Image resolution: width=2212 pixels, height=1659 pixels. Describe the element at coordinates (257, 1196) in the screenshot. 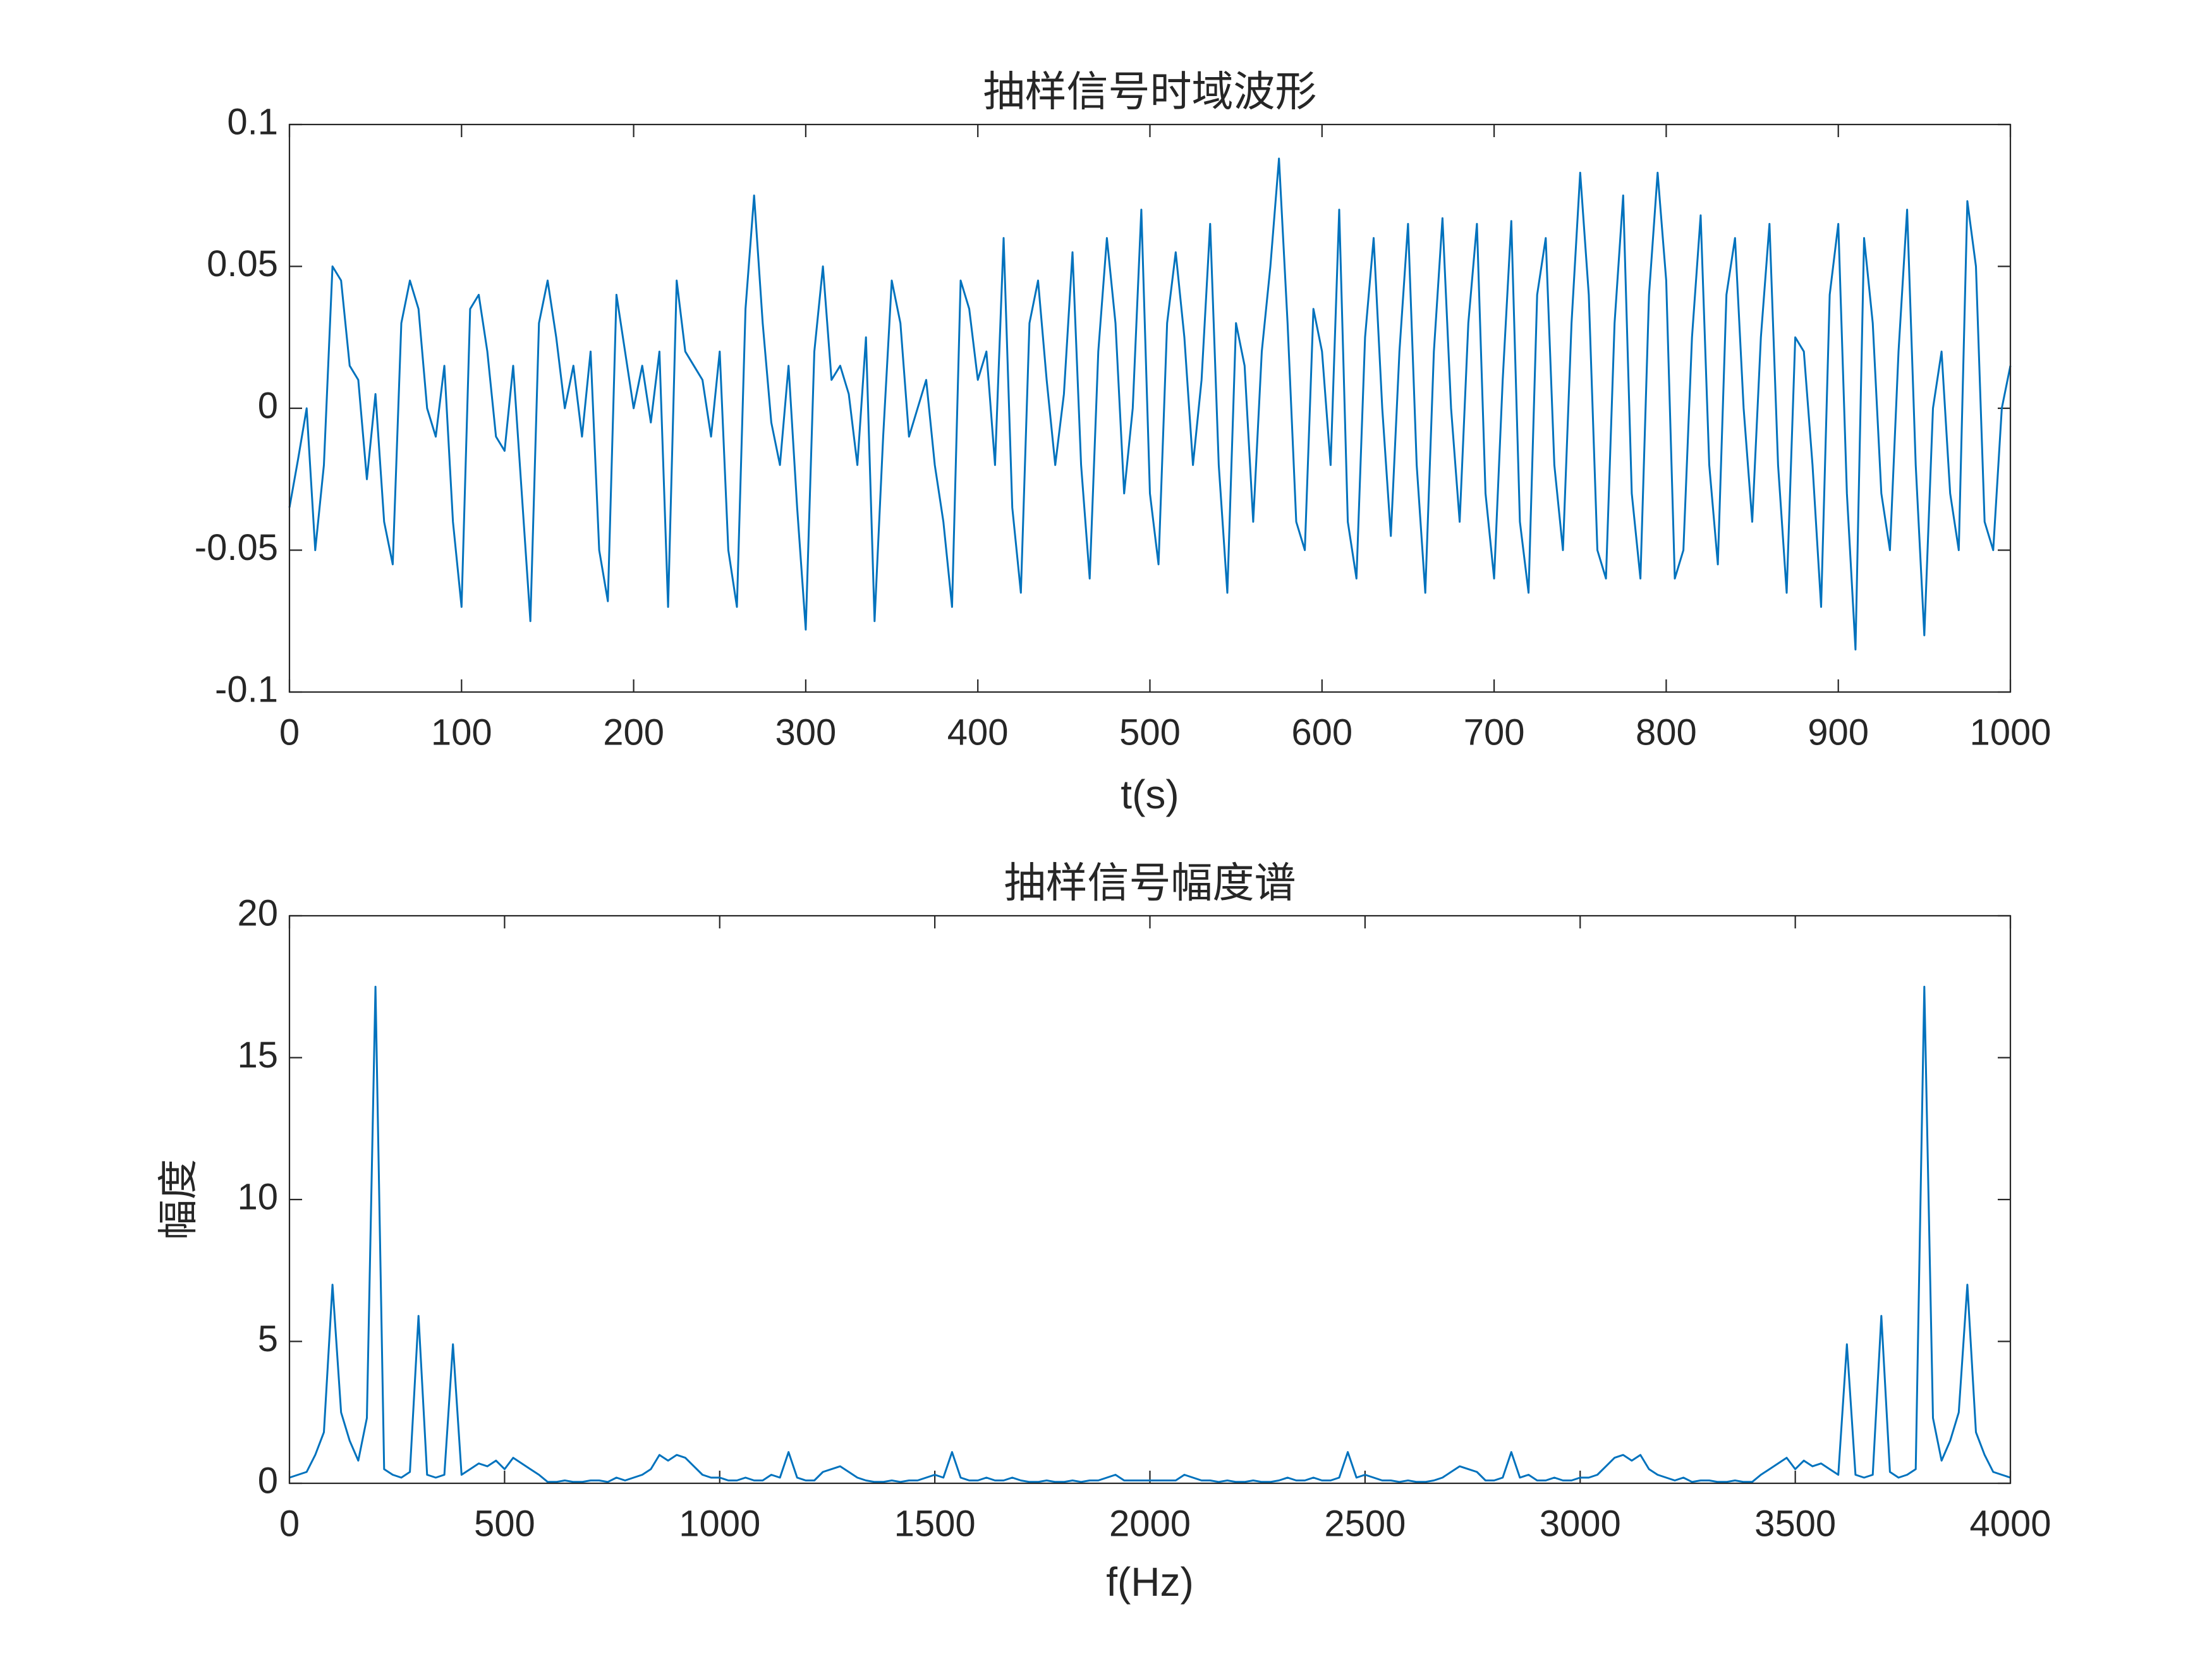

I see `y-tick-label: 10` at that location.